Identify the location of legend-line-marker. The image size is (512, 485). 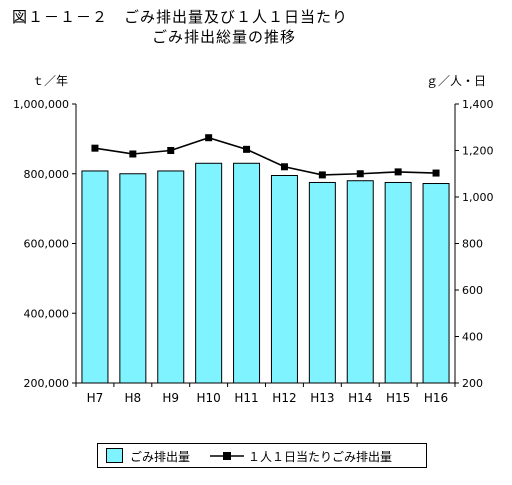
(227, 456).